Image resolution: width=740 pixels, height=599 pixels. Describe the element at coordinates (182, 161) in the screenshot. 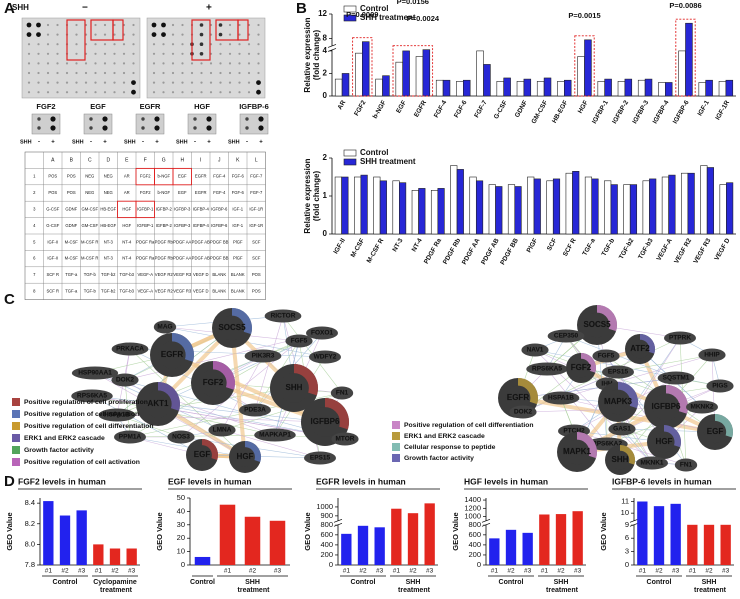

I see `table-header: H` at that location.